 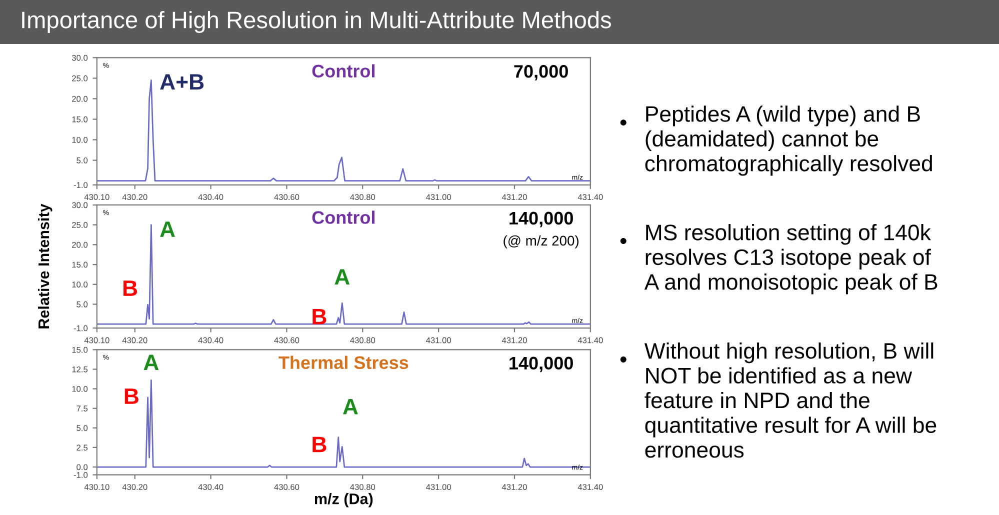 What do you see at coordinates (82, 447) in the screenshot?
I see `y-tick-label: 2.5` at bounding box center [82, 447].